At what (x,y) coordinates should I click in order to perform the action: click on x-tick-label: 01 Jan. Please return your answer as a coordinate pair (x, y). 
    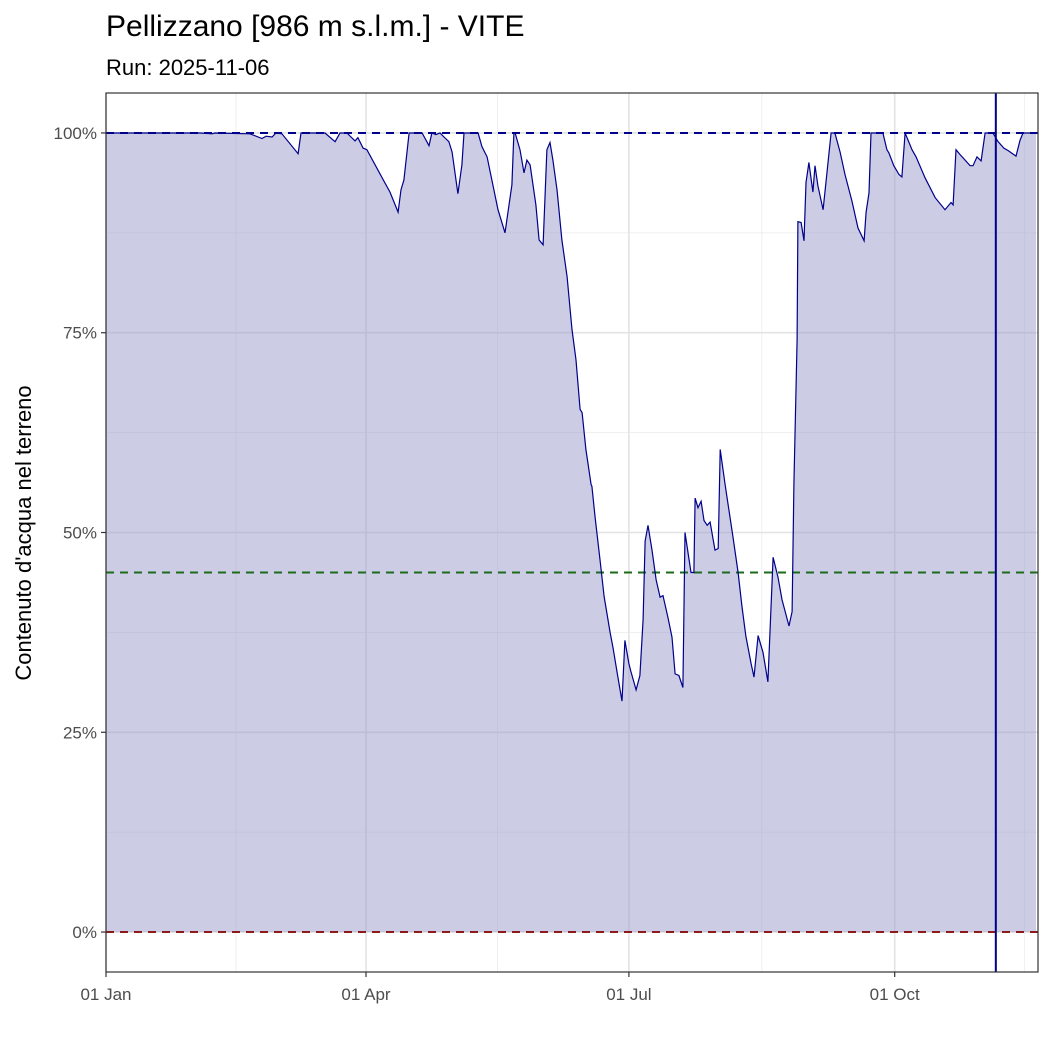
    Looking at the image, I should click on (105, 994).